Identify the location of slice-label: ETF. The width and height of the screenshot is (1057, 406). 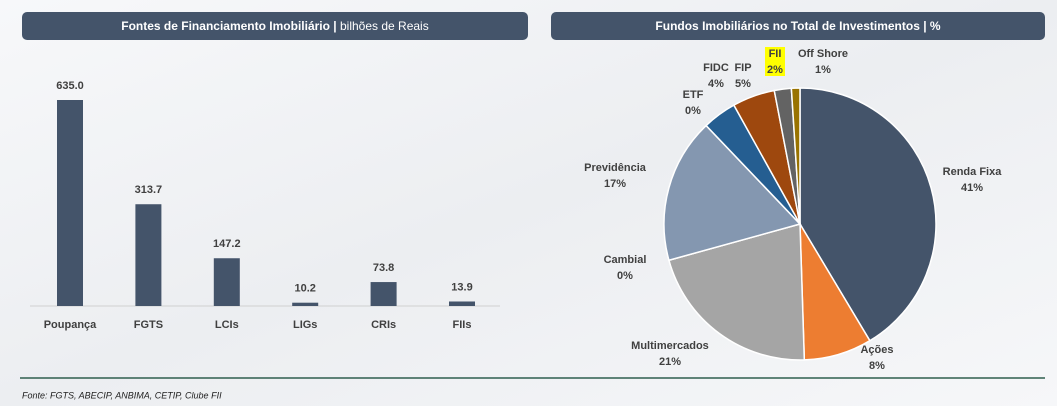
(693, 95).